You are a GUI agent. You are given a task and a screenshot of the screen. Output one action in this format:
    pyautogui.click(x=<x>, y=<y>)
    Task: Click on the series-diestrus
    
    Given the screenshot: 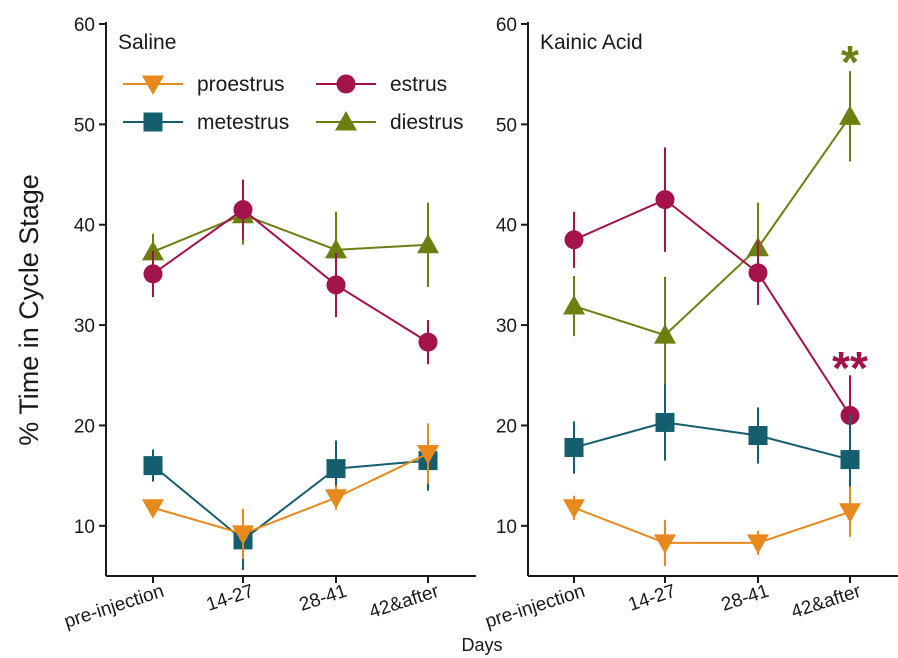 What is the action you would take?
    pyautogui.click(x=290, y=236)
    